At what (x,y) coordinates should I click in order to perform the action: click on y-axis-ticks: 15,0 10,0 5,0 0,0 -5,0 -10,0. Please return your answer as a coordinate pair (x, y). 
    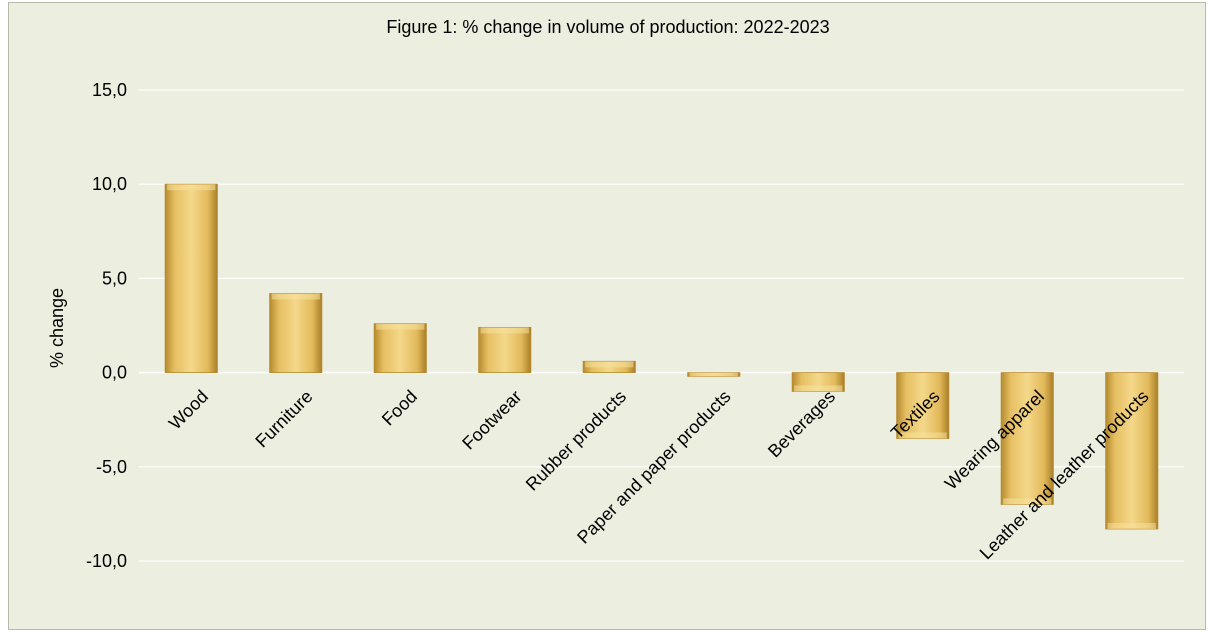
    Looking at the image, I should click on (106, 325).